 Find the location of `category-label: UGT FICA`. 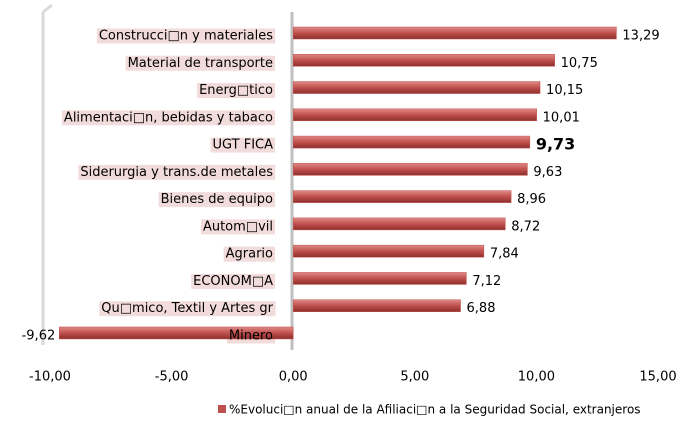

category-label: UGT FICA is located at coordinates (243, 145).